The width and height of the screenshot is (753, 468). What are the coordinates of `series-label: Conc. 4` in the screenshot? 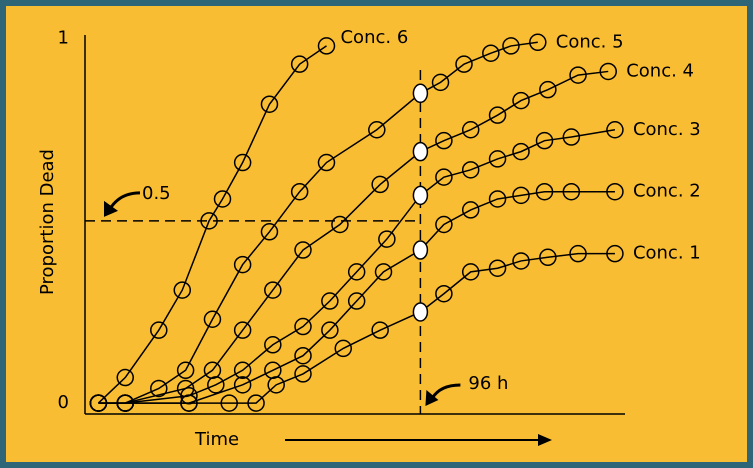 It's located at (660, 70).